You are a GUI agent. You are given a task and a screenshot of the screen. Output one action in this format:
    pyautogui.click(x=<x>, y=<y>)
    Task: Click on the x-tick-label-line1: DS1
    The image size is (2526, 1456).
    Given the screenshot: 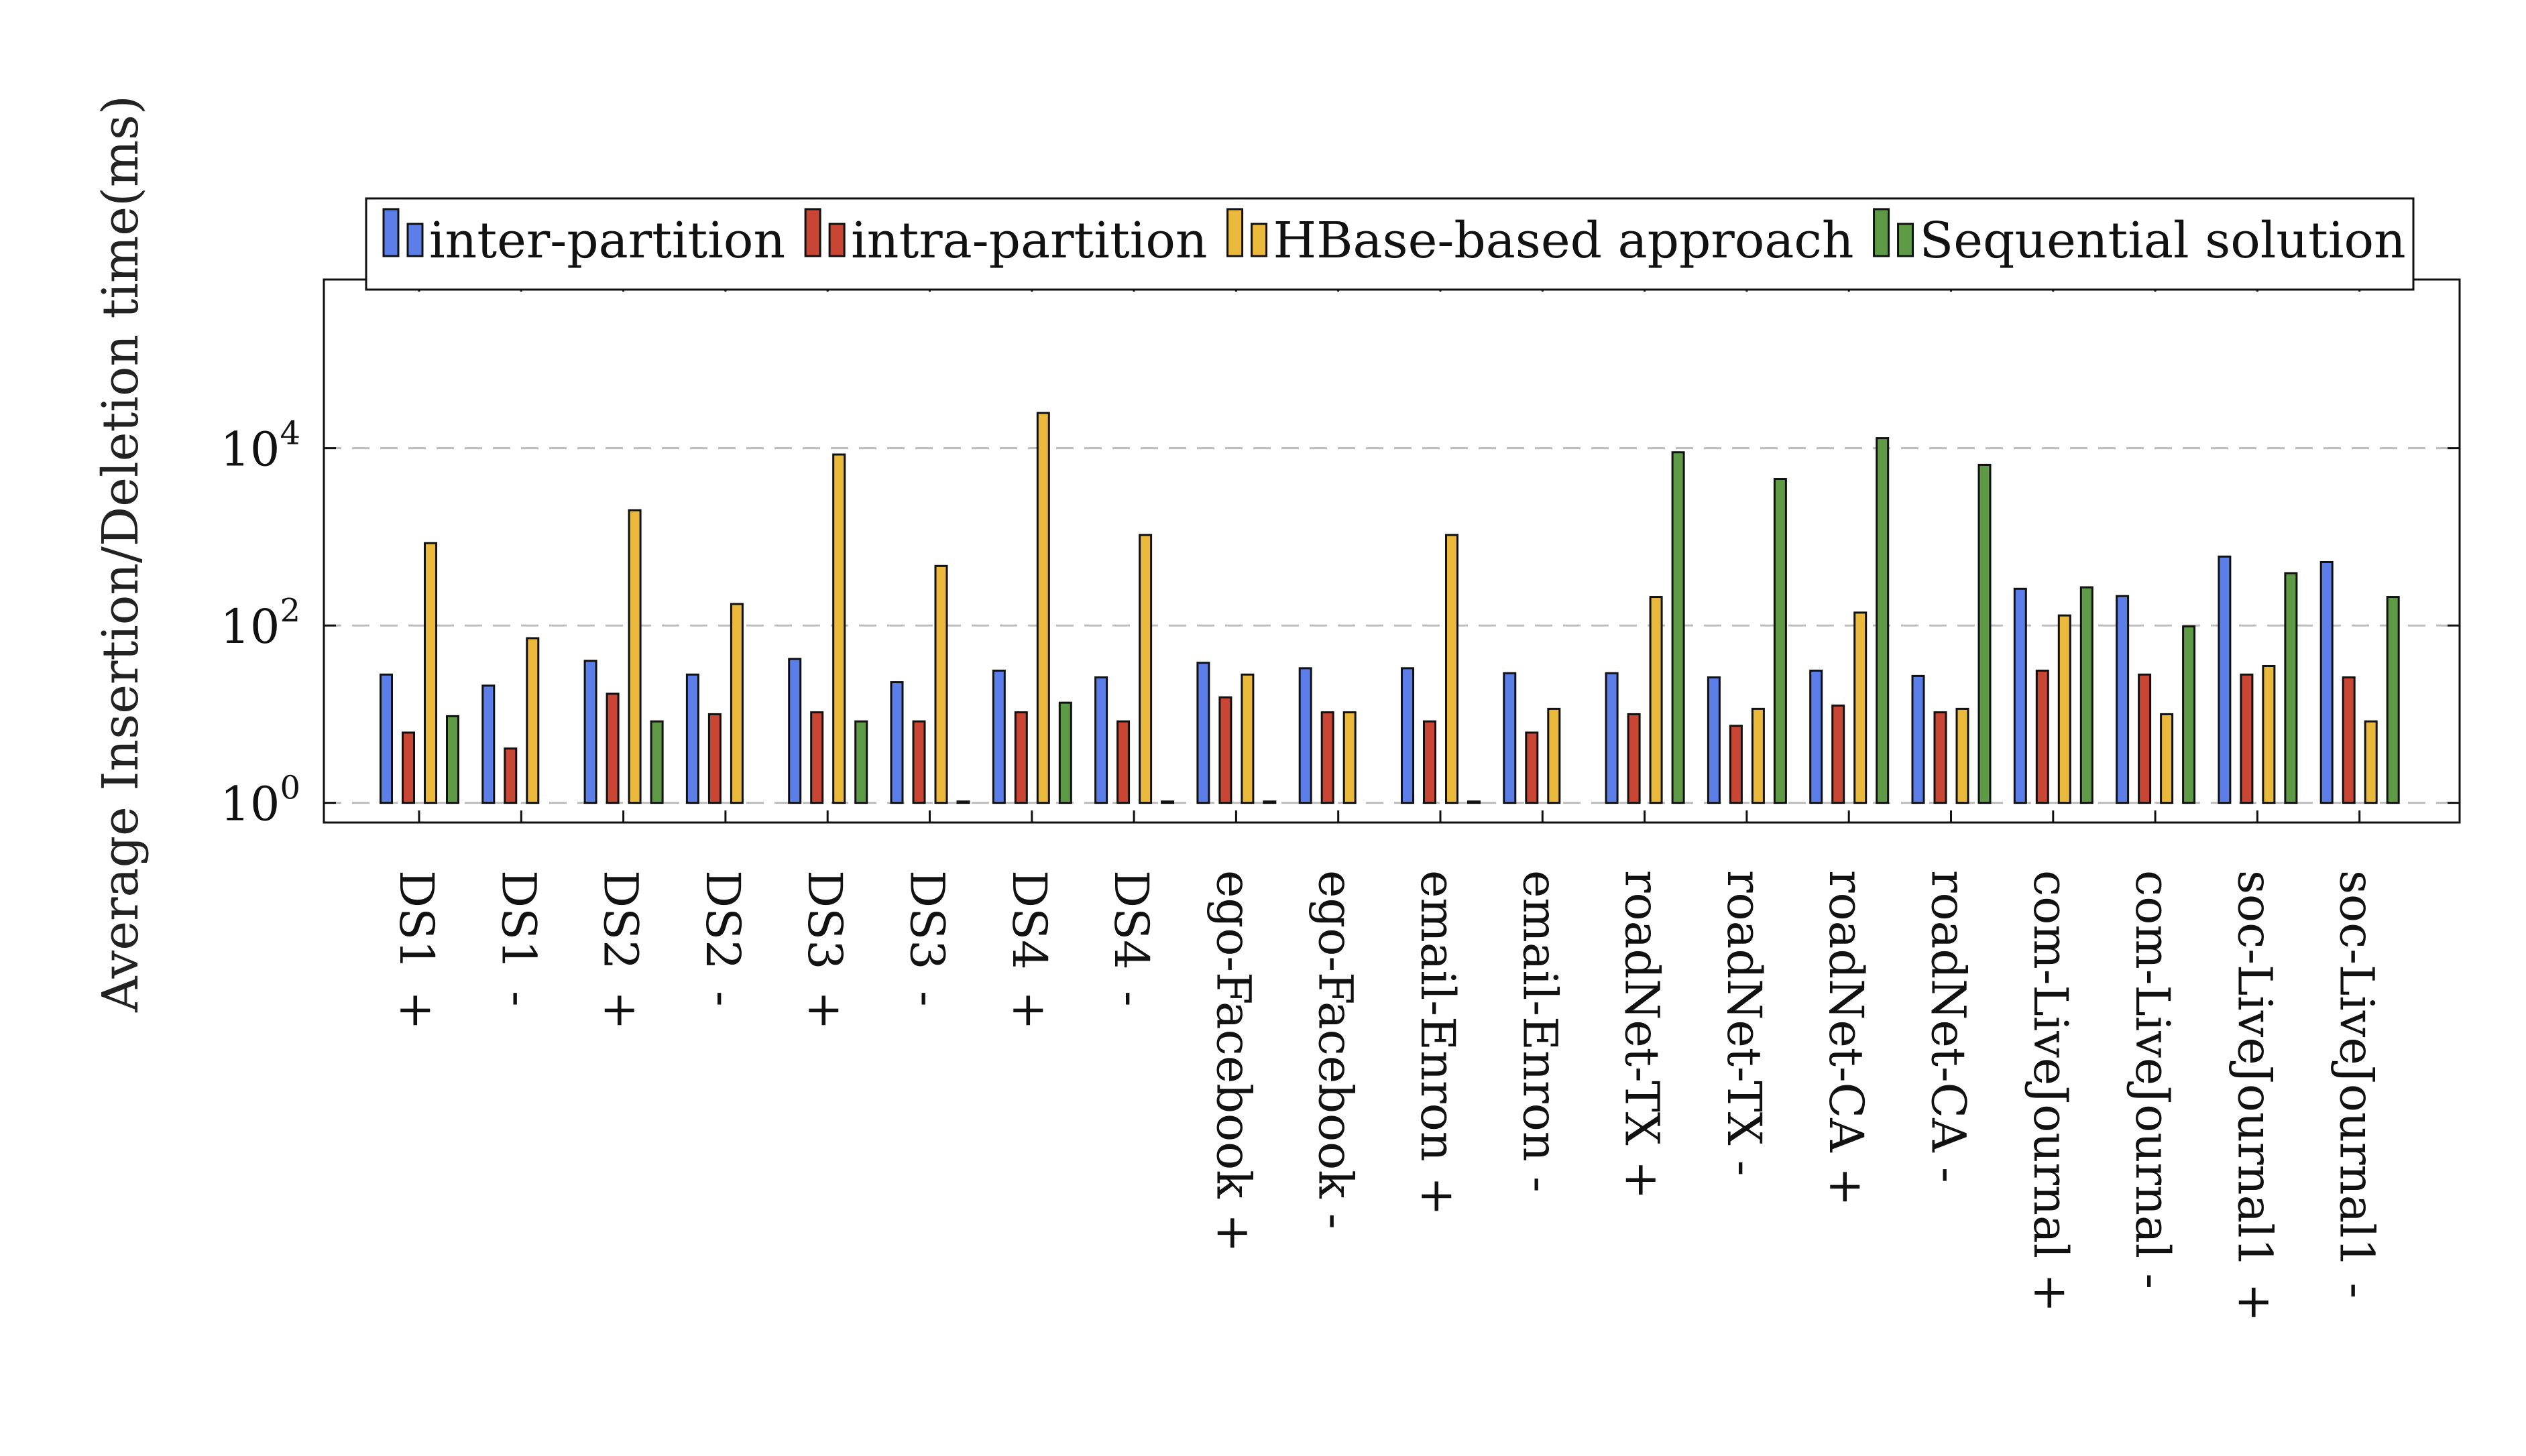 What is the action you would take?
    pyautogui.click(x=417, y=920)
    